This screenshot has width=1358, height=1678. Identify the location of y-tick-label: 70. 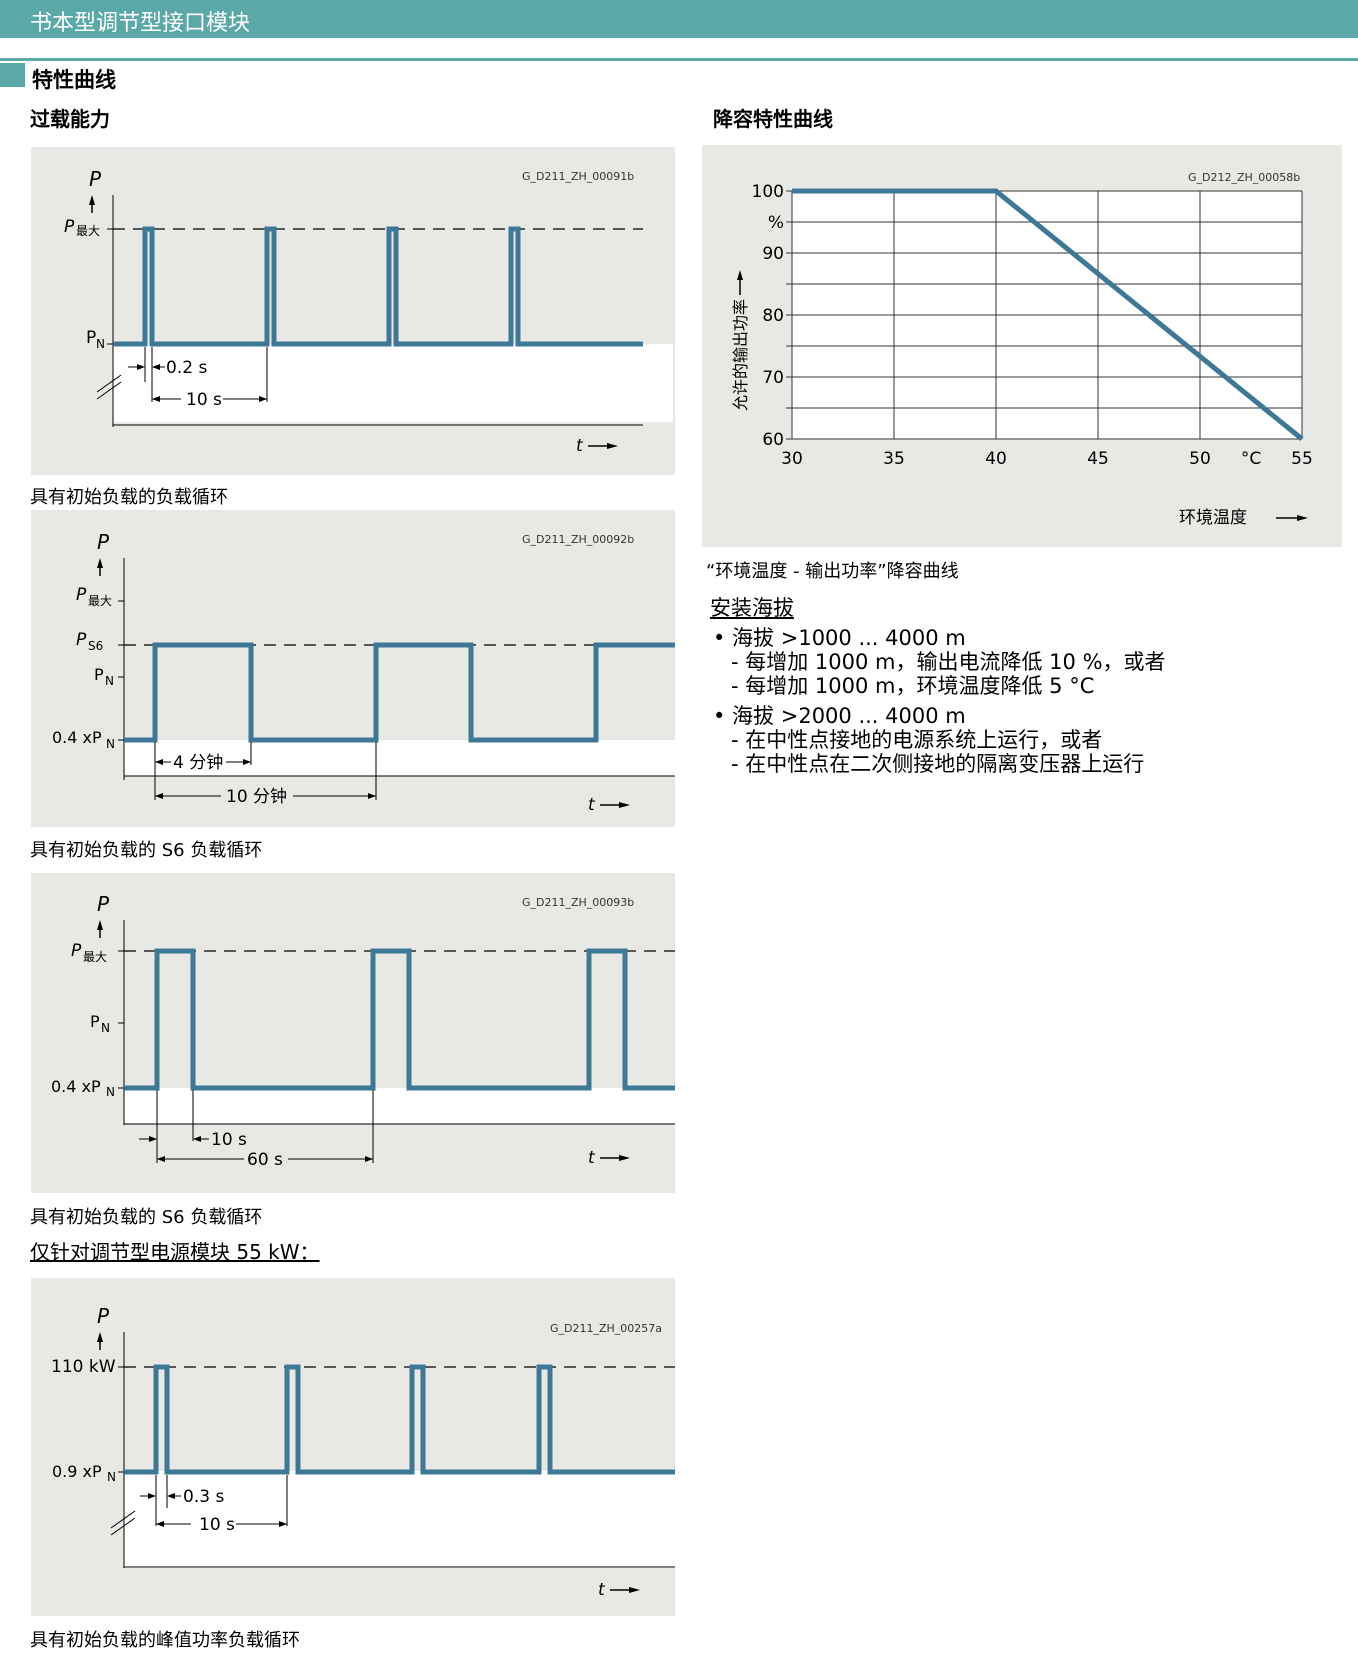
(773, 378).